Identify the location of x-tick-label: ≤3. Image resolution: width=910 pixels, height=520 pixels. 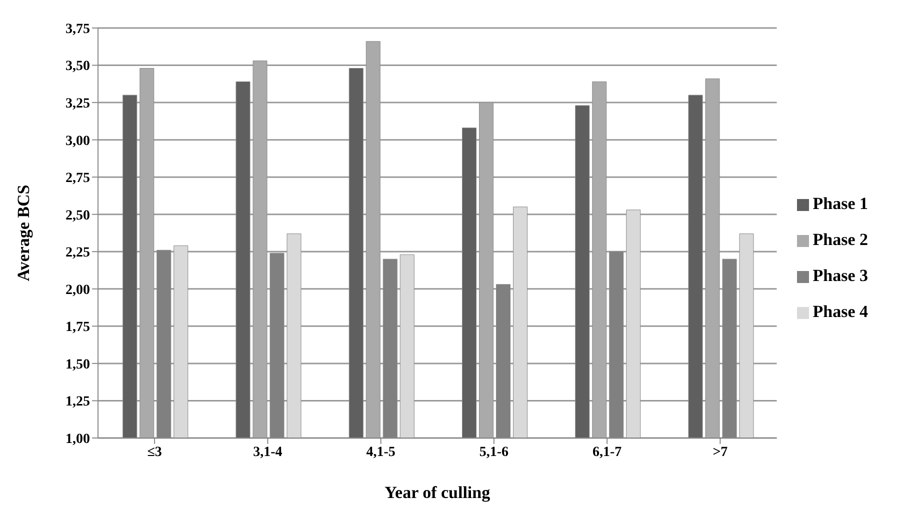
(154, 452).